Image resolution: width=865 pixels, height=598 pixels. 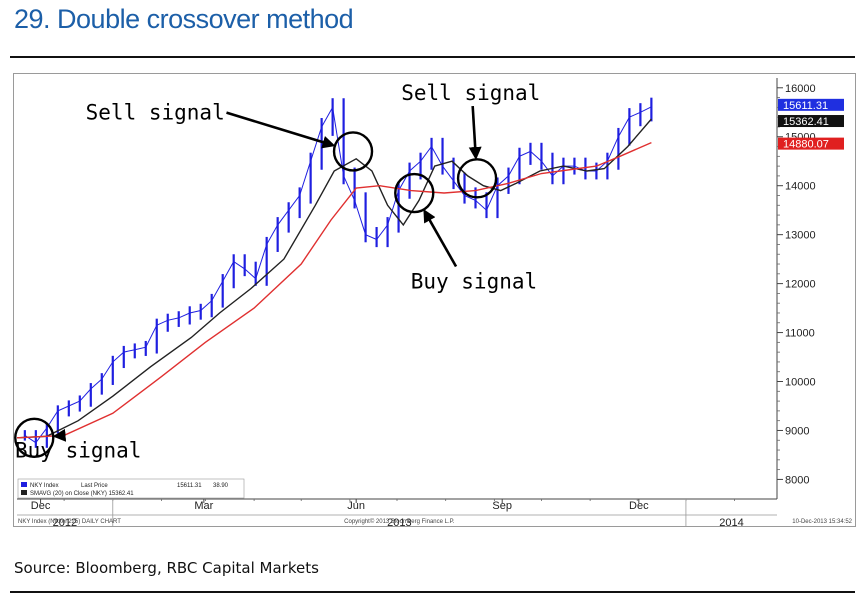 I want to click on y-tick-label: 11000, so click(x=800, y=334).